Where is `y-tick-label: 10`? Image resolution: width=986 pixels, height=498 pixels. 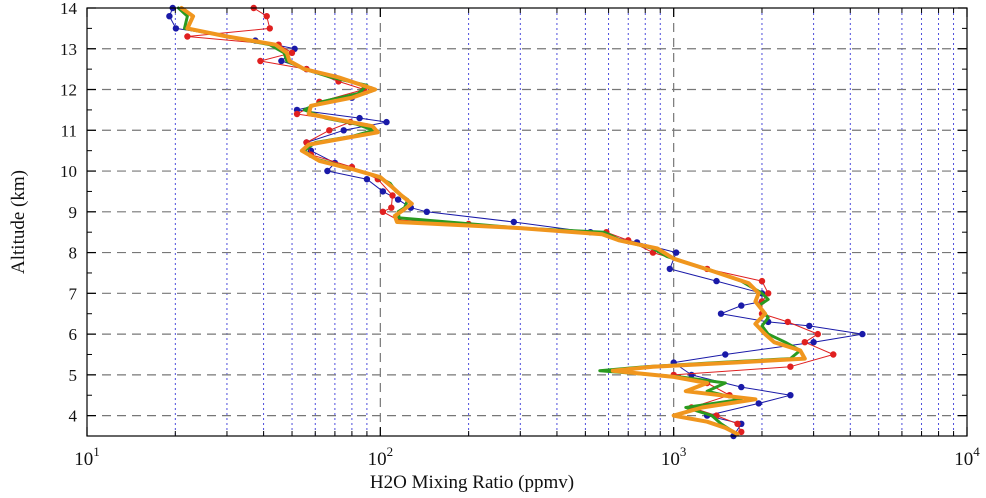
y-tick-label: 10 is located at coordinates (68, 171).